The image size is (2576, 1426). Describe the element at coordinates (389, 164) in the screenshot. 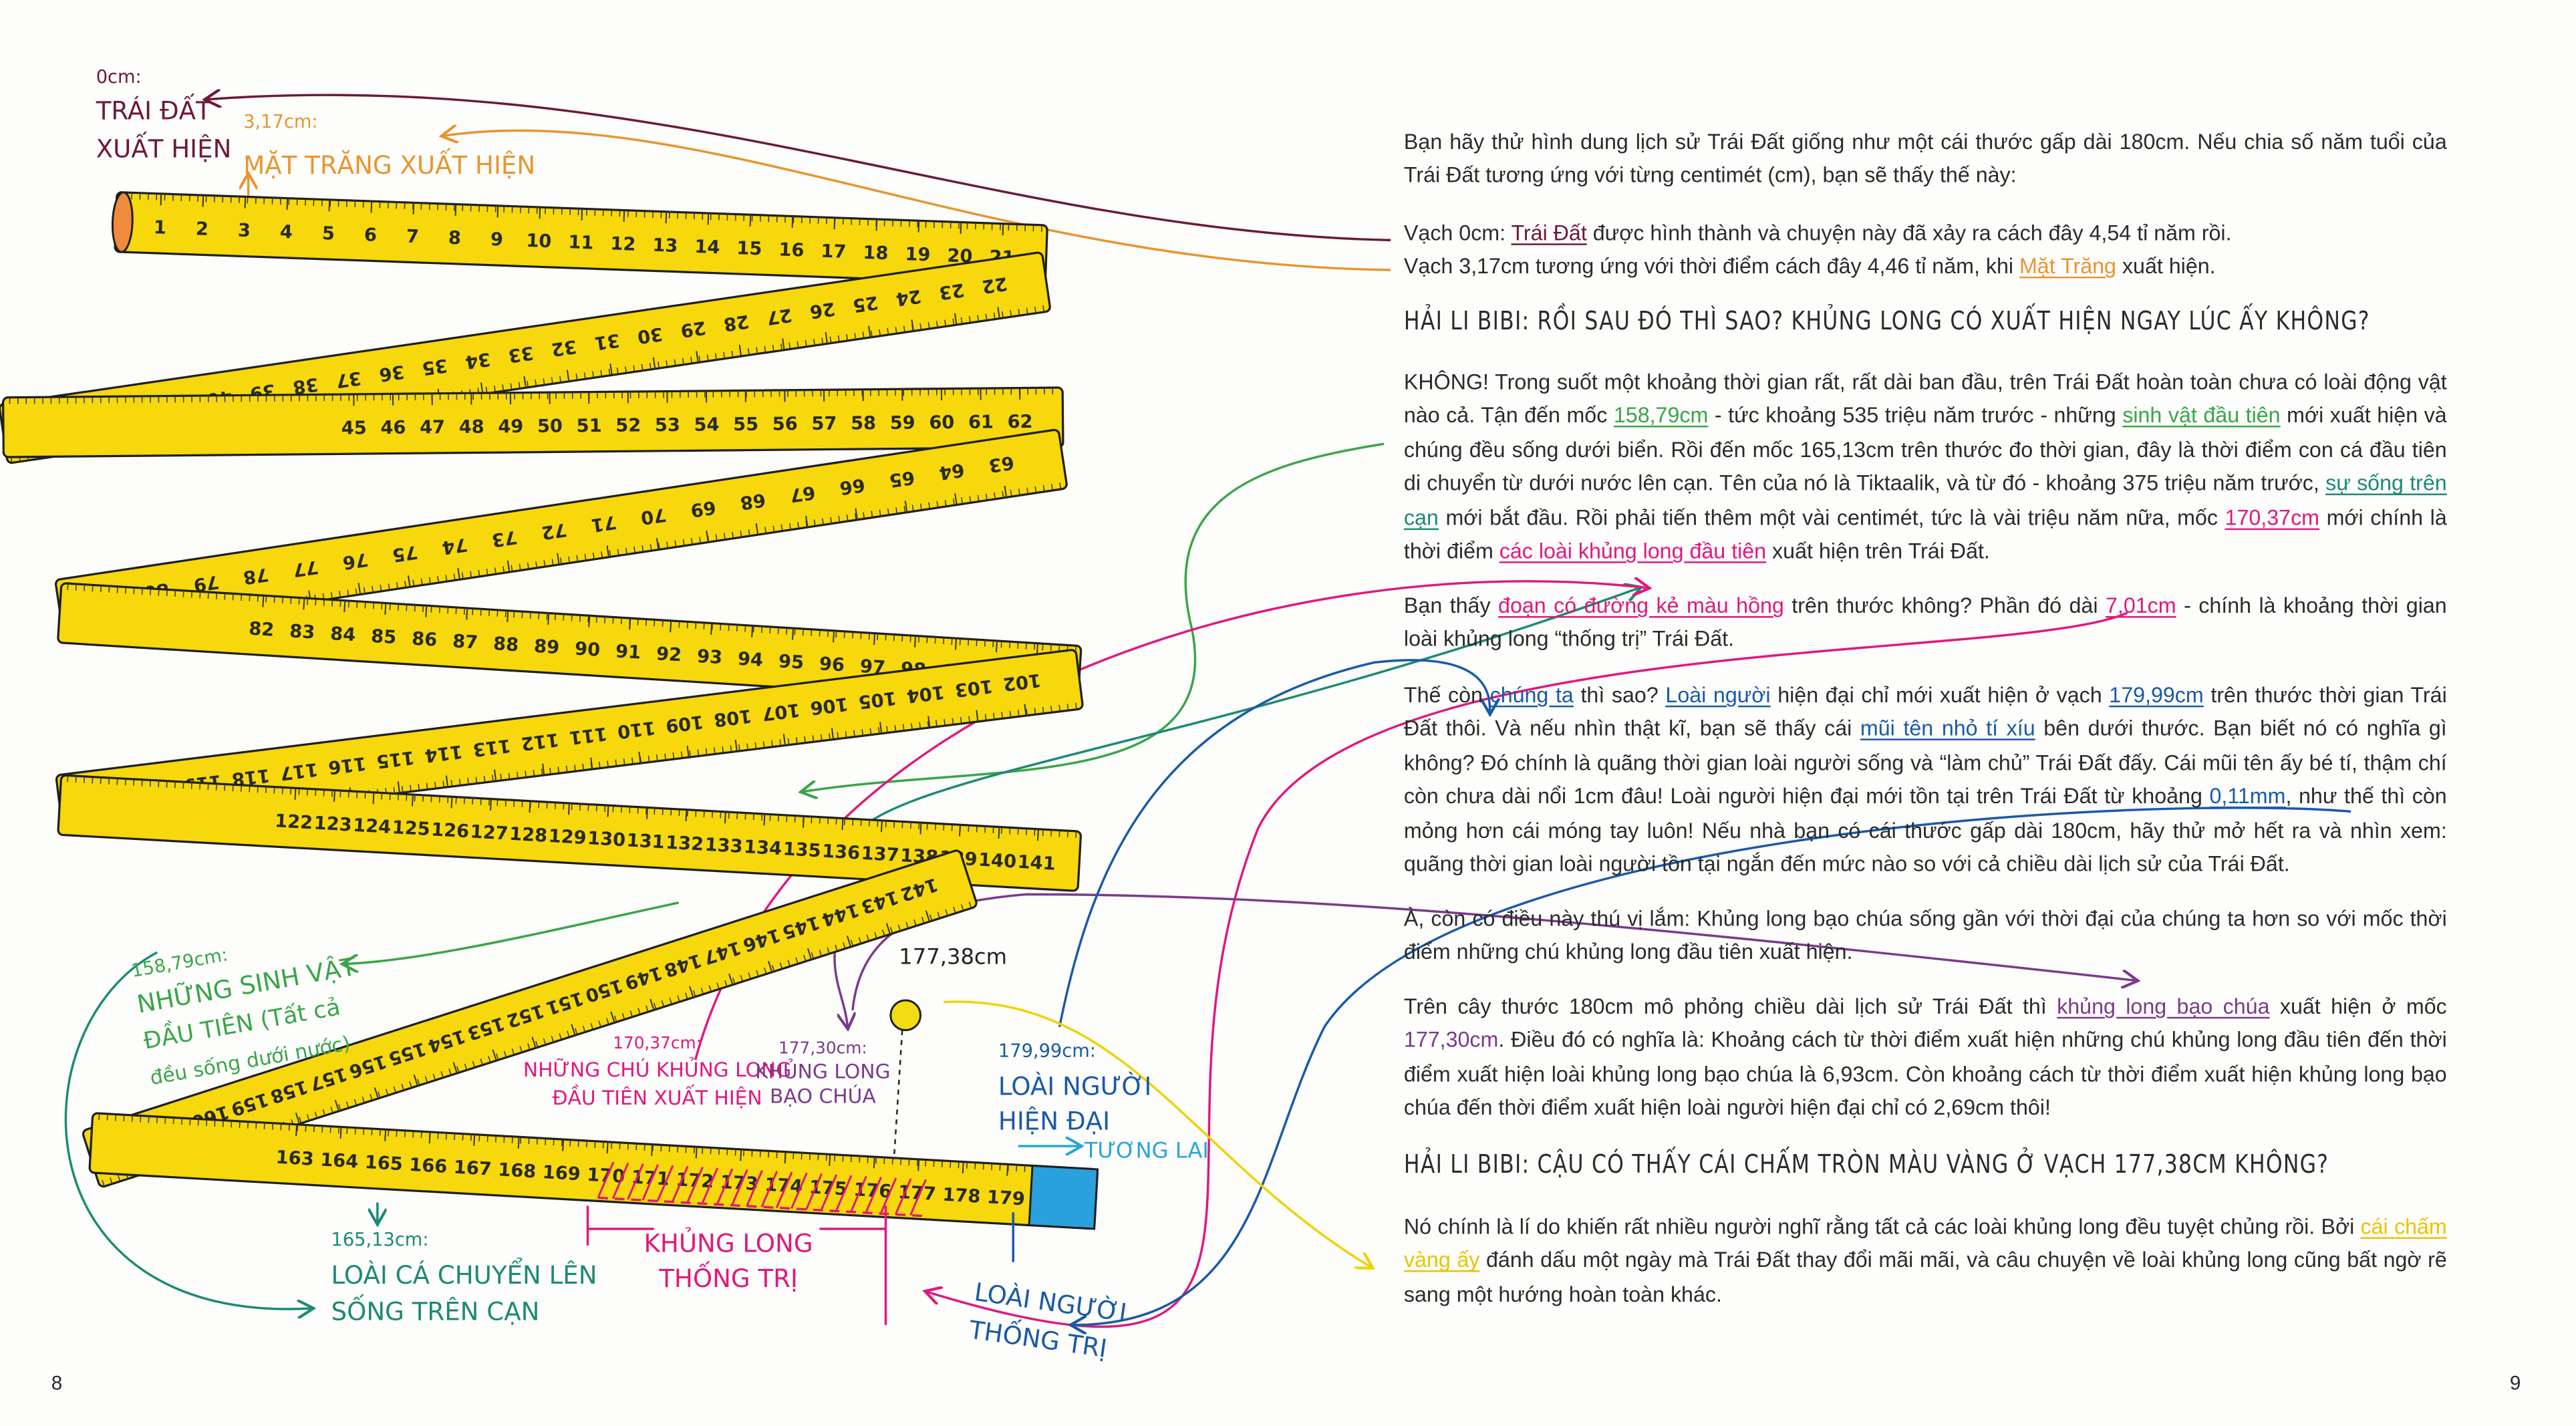

I see `annotation-line: MẶT TRĂNG XUẤT HIỆN` at that location.